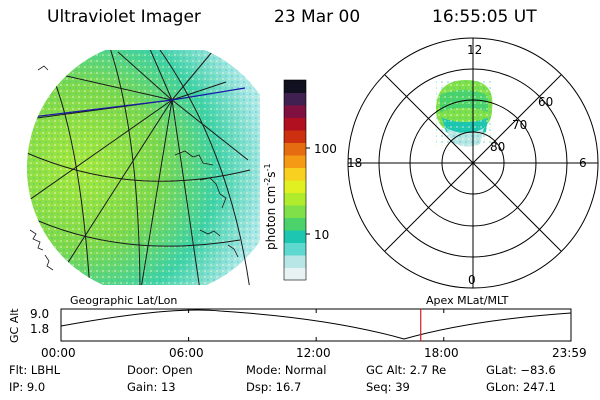  I want to click on colorbar, so click(296, 180).